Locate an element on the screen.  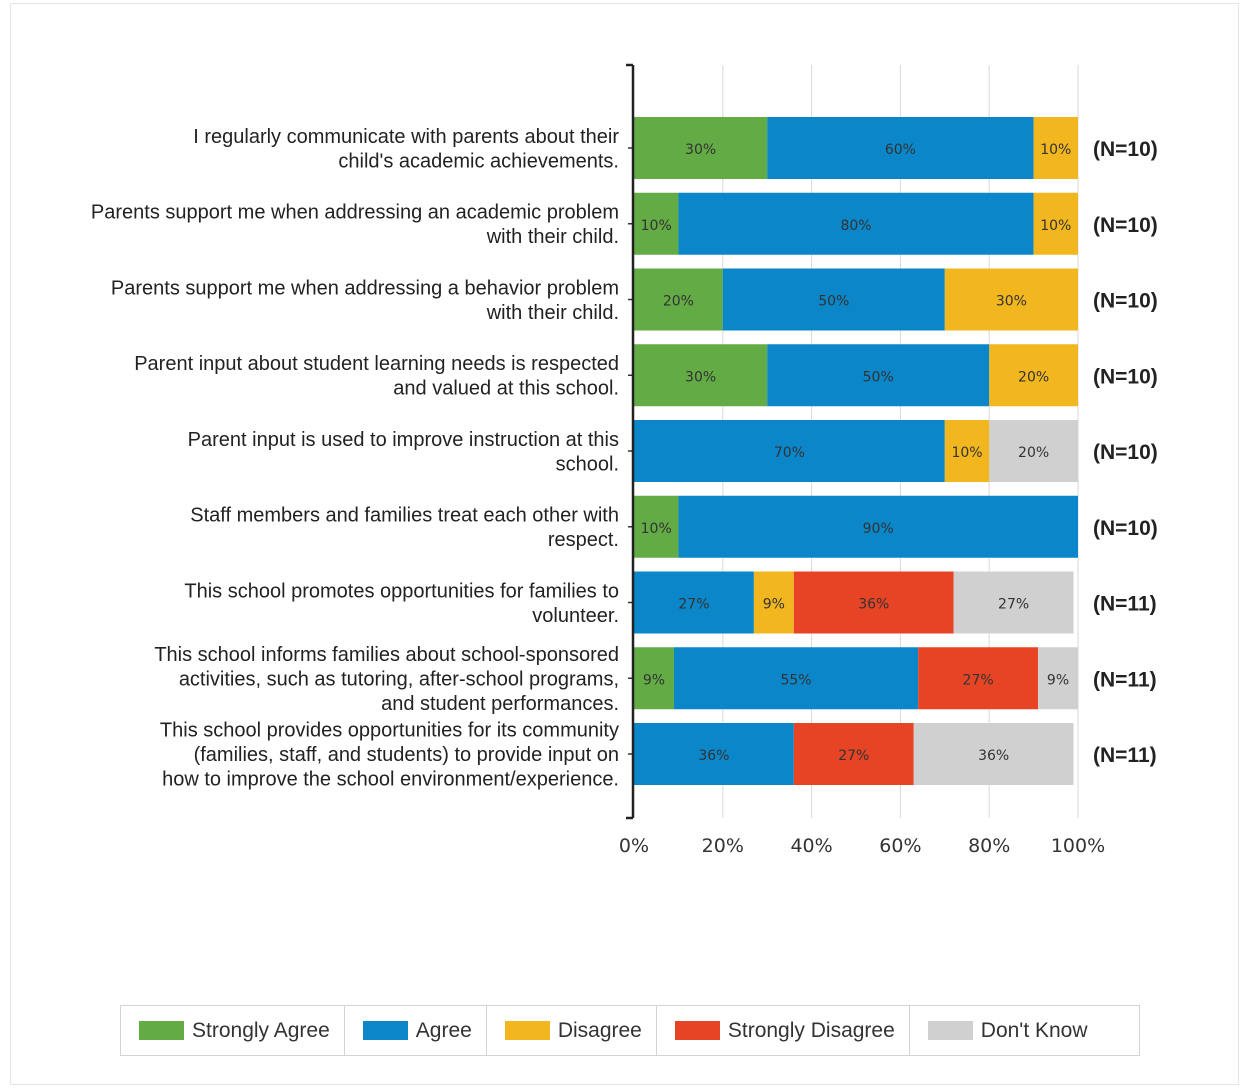
legend-item: Don't Know is located at coordinates (1006, 1030).